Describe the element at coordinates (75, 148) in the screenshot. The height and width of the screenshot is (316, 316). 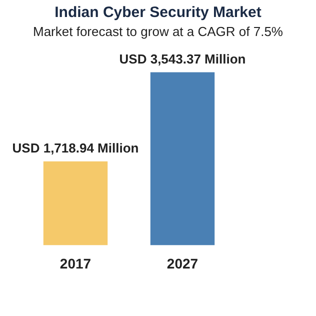
I see `data-label: USD 1,718.94 Million` at that location.